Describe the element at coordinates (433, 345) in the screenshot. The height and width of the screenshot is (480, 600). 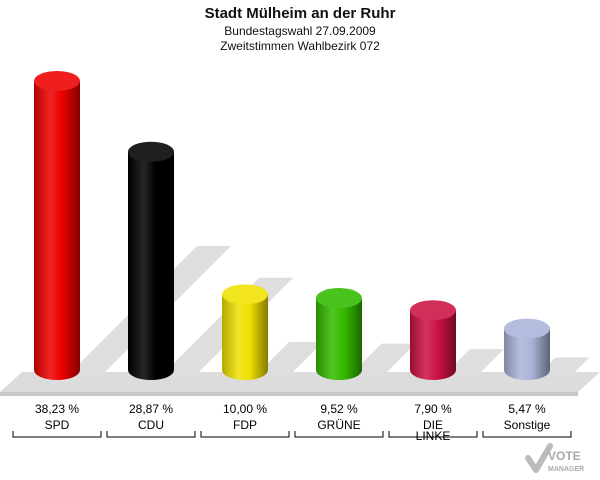
I see `bar-die-linke` at that location.